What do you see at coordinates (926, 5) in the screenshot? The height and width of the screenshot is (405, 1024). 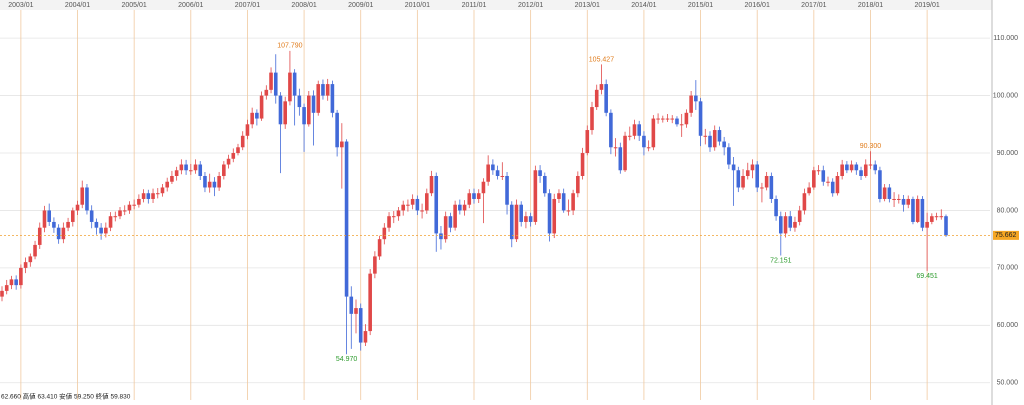 I see `x-tick-label: 2019/01` at bounding box center [926, 5].